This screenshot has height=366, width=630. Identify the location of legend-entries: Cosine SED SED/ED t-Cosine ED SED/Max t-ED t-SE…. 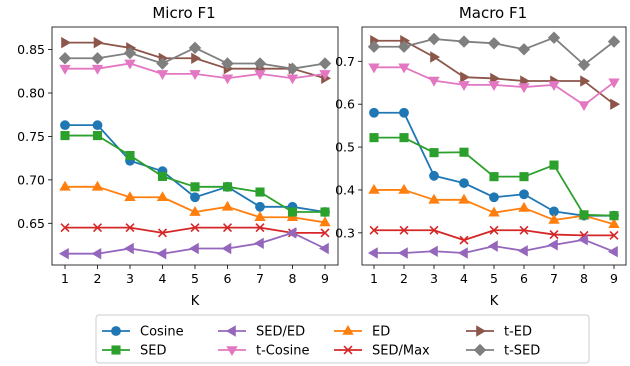
(321, 342).